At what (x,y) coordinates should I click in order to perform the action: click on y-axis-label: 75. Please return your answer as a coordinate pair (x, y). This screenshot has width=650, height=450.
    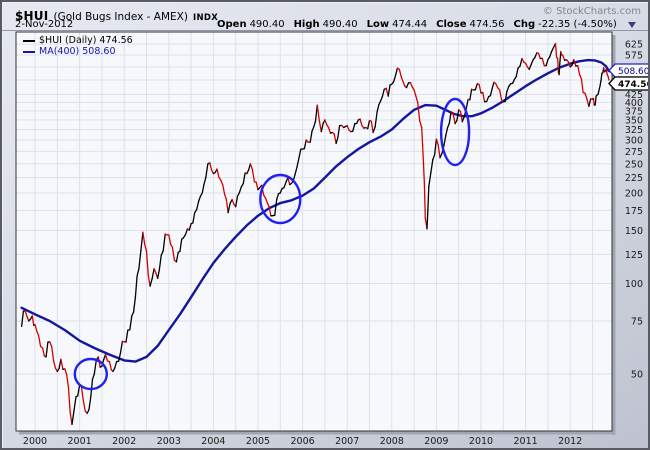
    Looking at the image, I should click on (637, 322).